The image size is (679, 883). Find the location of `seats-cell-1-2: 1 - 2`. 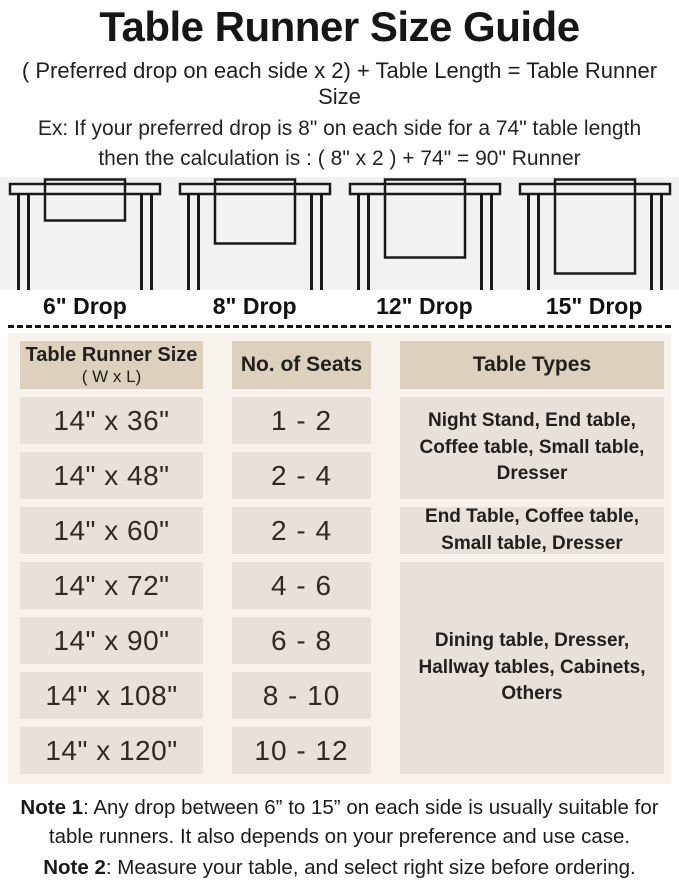

seats-cell-1-2: 1 - 2 is located at coordinates (301, 421).